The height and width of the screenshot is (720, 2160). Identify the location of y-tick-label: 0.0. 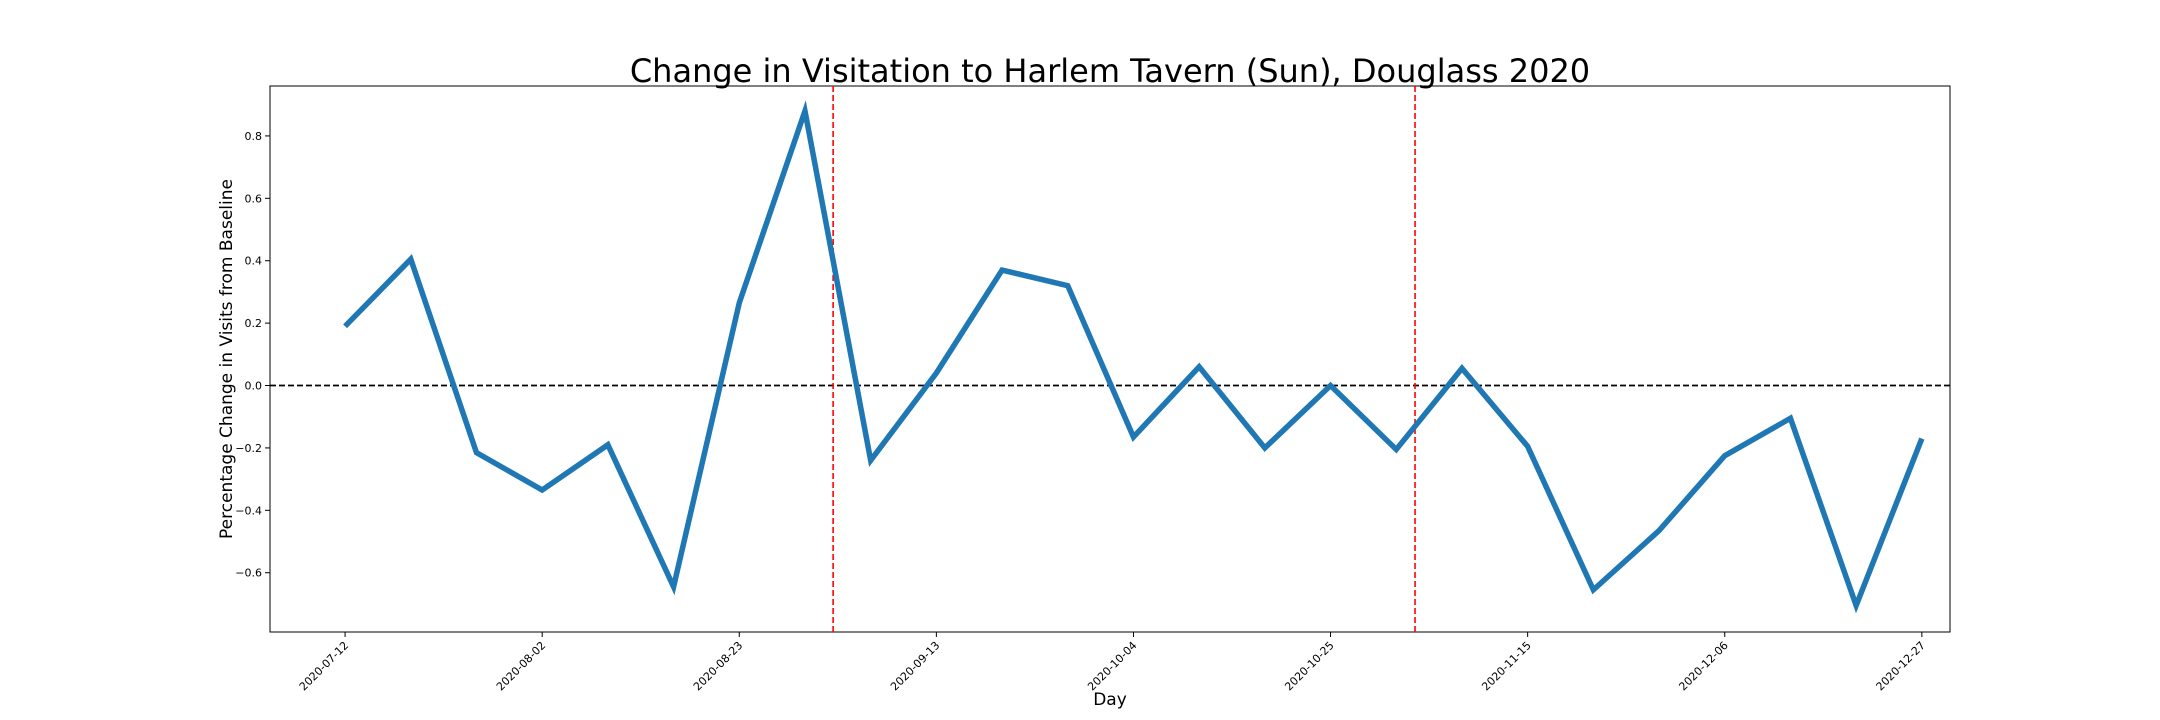
(254, 386).